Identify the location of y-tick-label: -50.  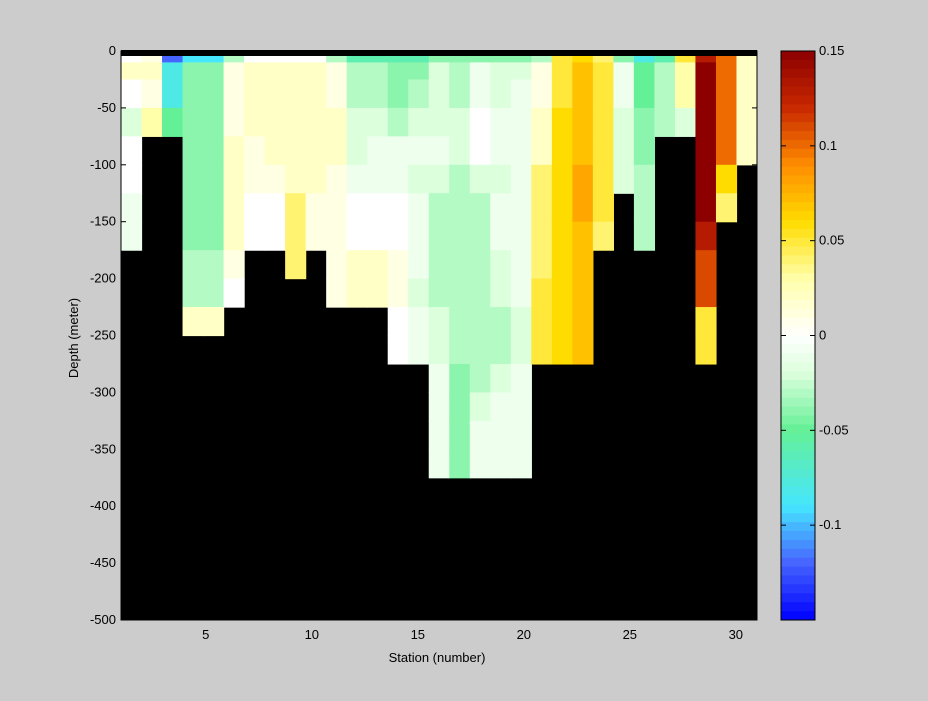
(106, 107).